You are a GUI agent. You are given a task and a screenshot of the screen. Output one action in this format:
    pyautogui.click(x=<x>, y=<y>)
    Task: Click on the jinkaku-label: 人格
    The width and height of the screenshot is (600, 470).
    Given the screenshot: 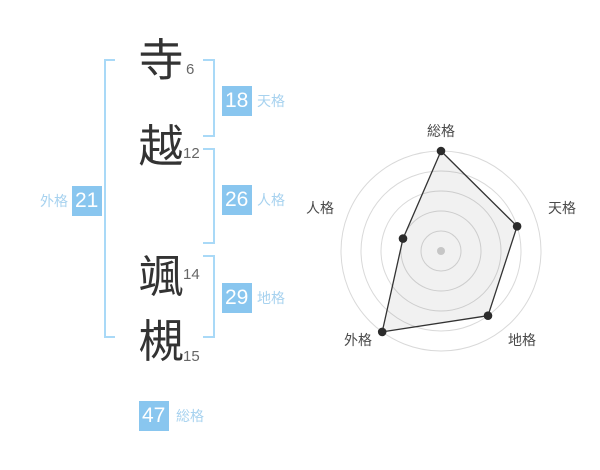 What is the action you would take?
    pyautogui.click(x=271, y=200)
    